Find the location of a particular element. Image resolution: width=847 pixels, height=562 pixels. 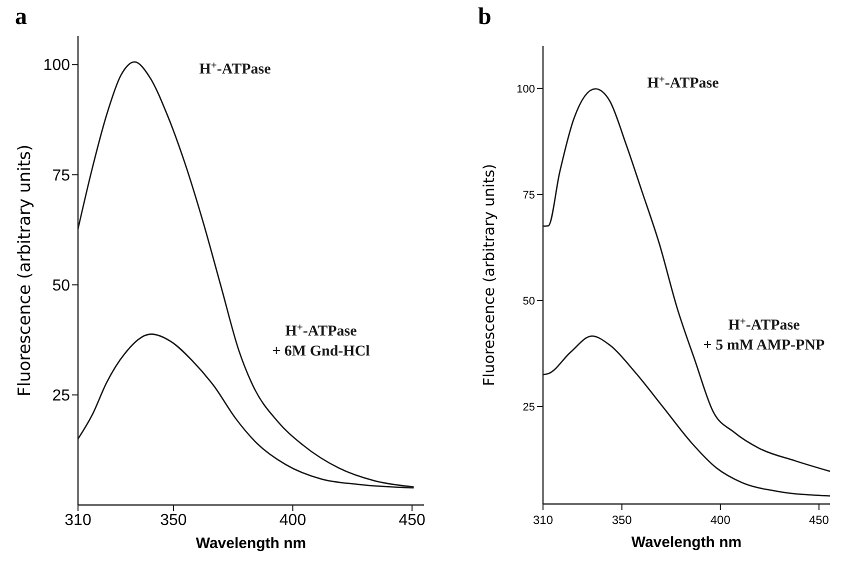

chart-title: a is located at coordinates (21, 17).